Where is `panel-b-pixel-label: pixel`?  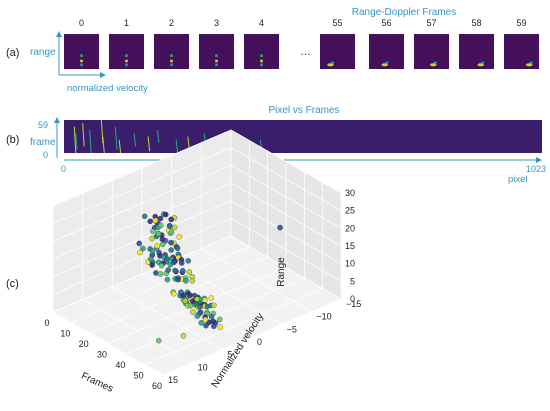 panel-b-pixel-label: pixel is located at coordinates (518, 179).